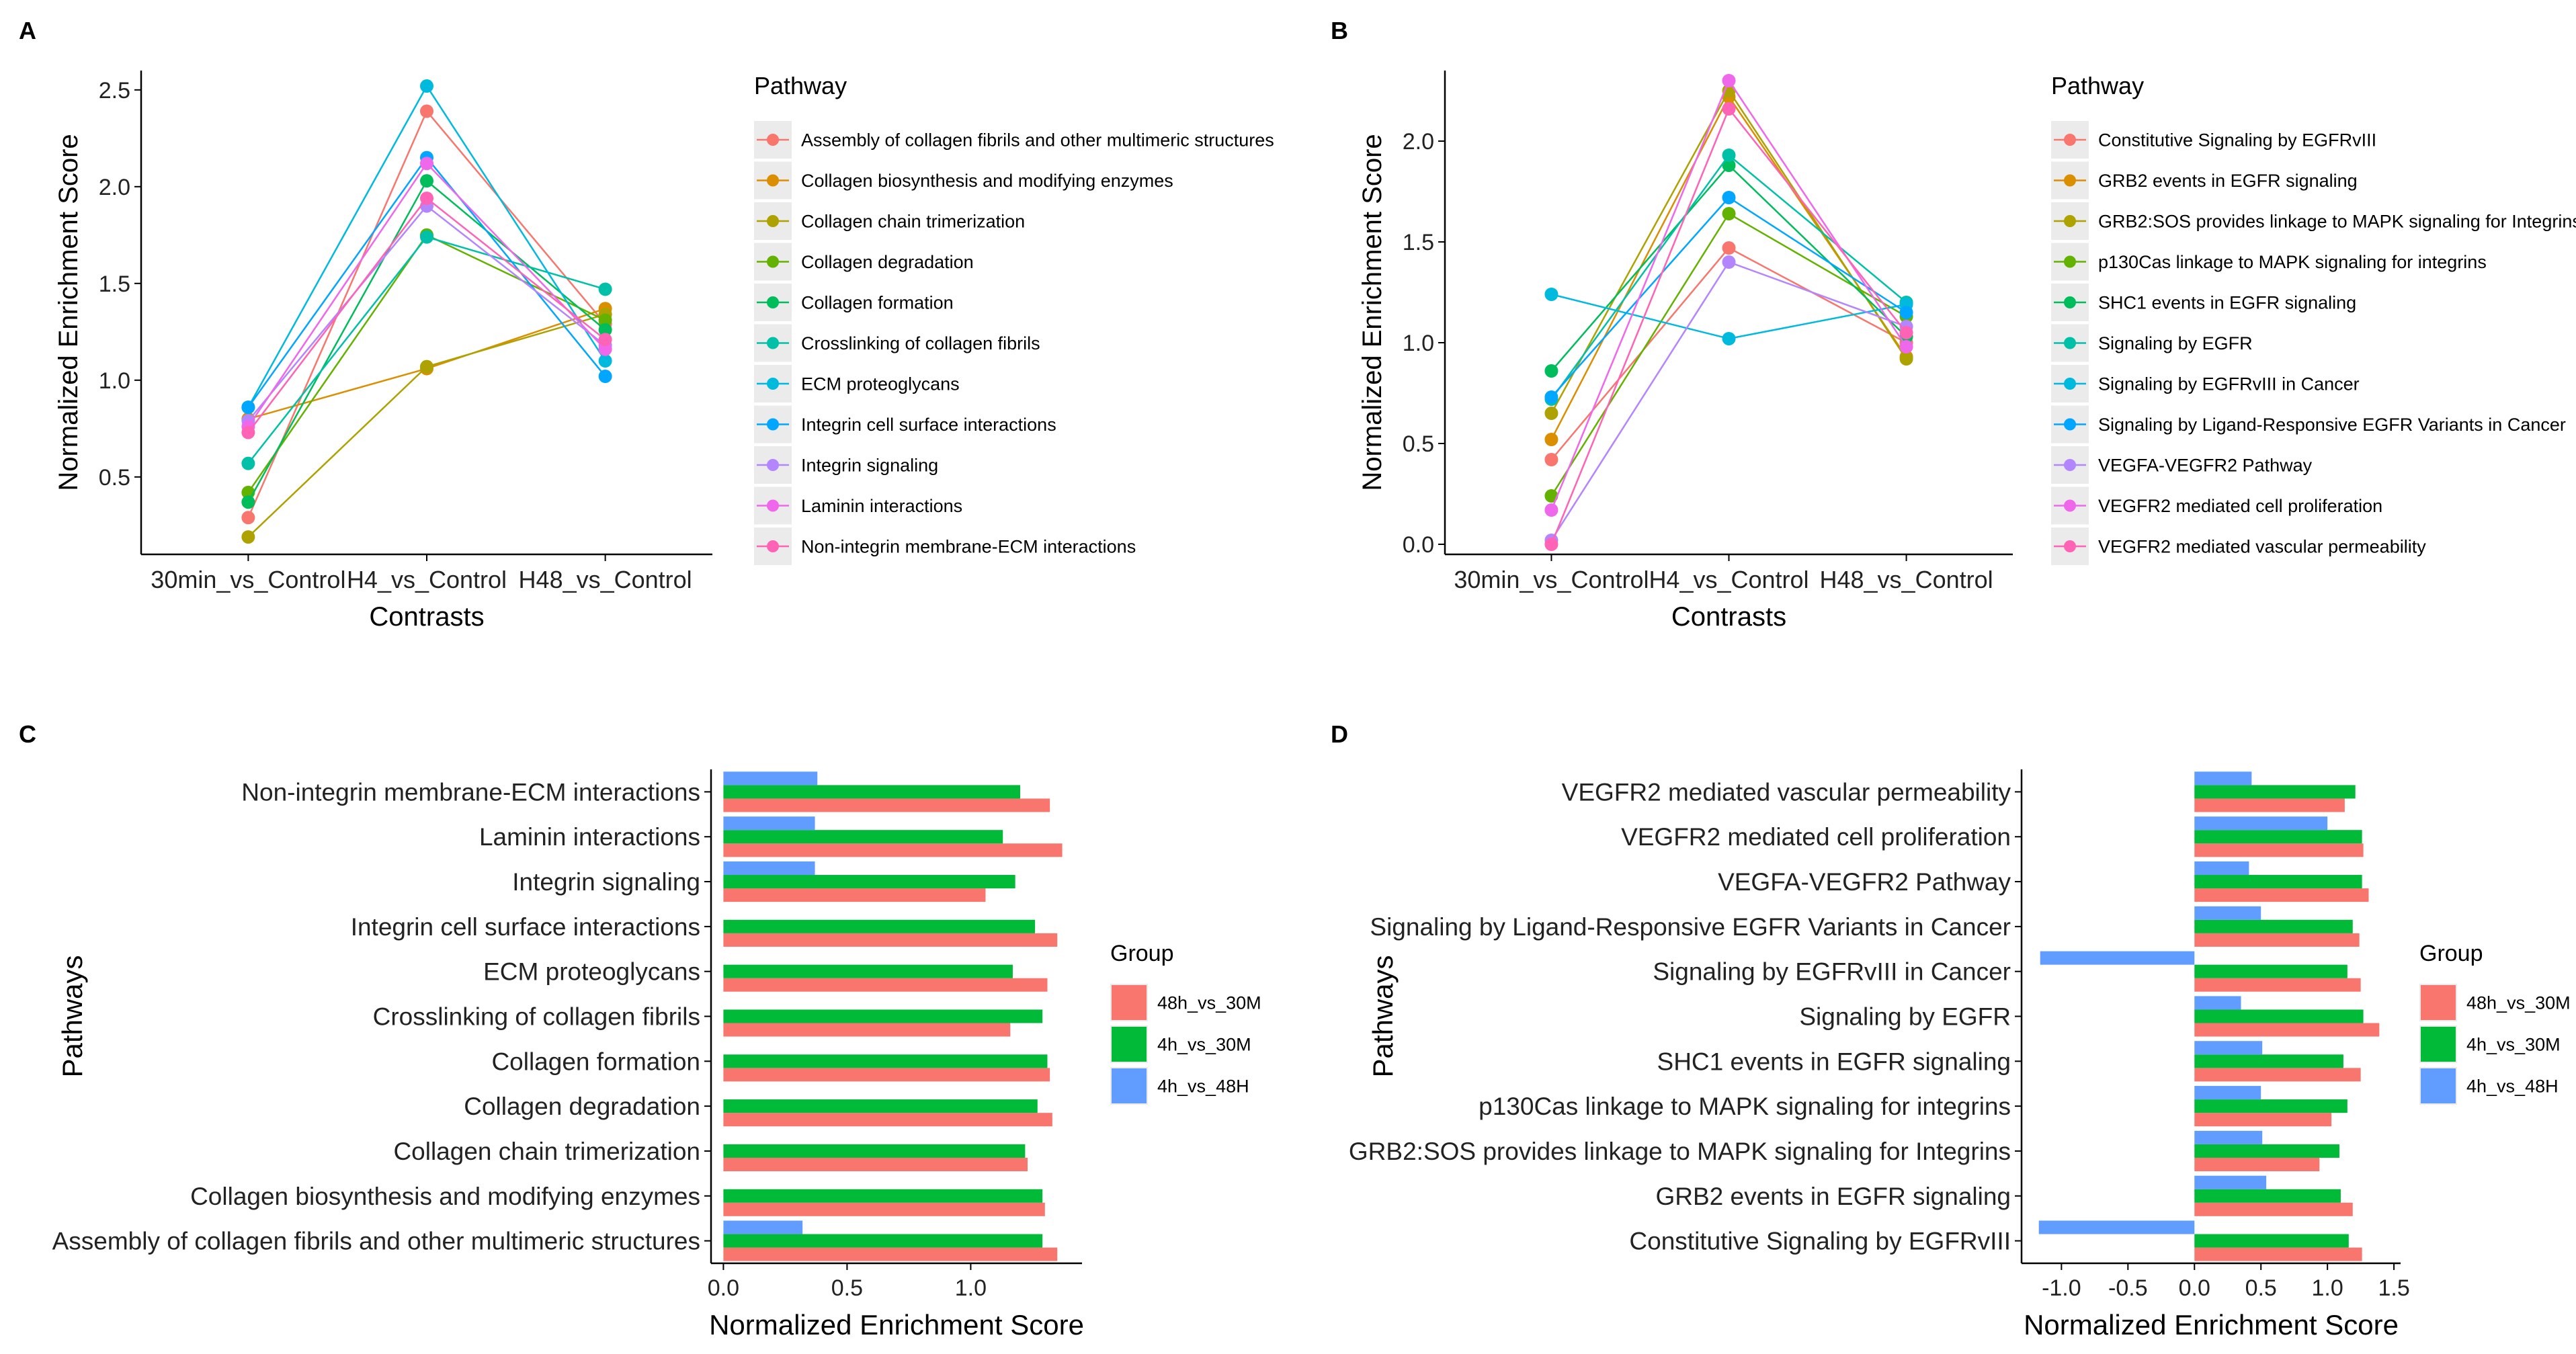 The height and width of the screenshot is (1354, 2576). What do you see at coordinates (1339, 30) in the screenshot?
I see `panel-label-b: B` at bounding box center [1339, 30].